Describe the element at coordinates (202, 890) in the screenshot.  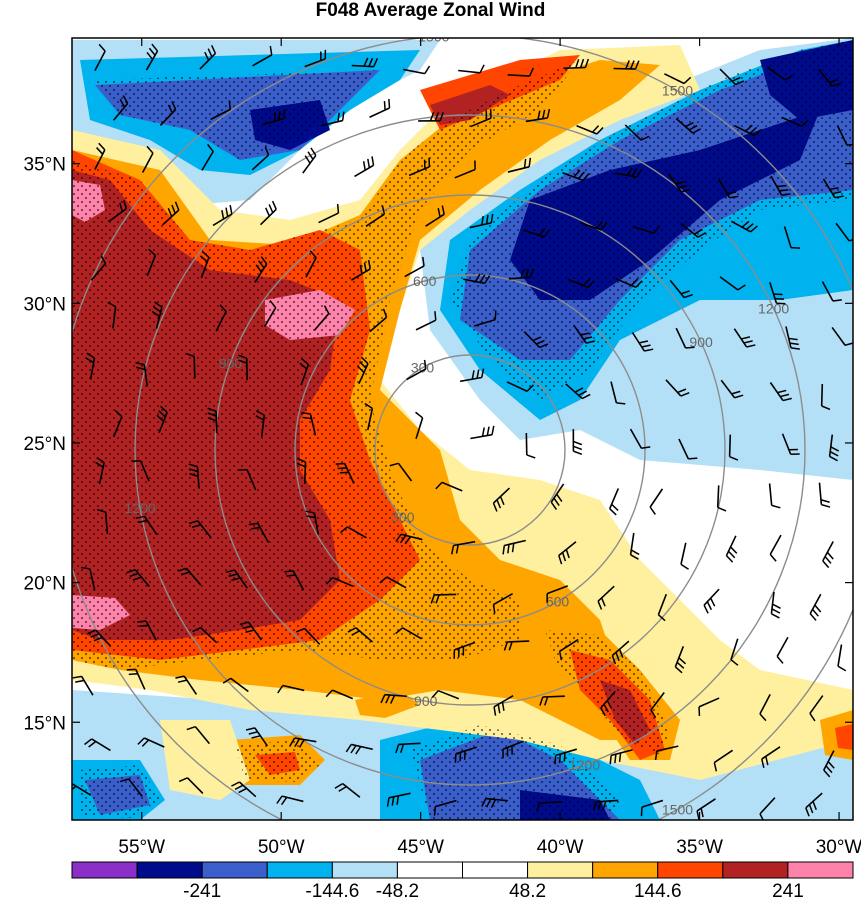
I see `colorbar-label: -241` at that location.